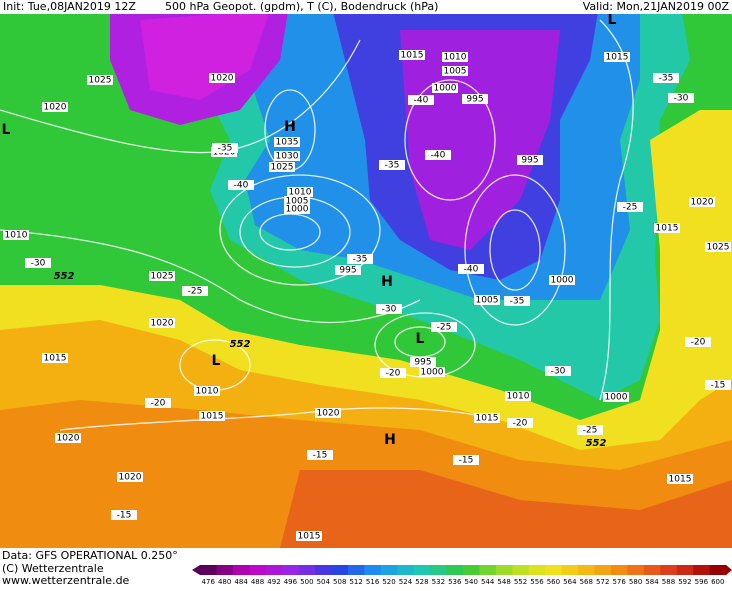 The height and width of the screenshot is (591, 732). What do you see at coordinates (273, 582) in the screenshot?
I see `colorbar-tick-label: 492` at bounding box center [273, 582].